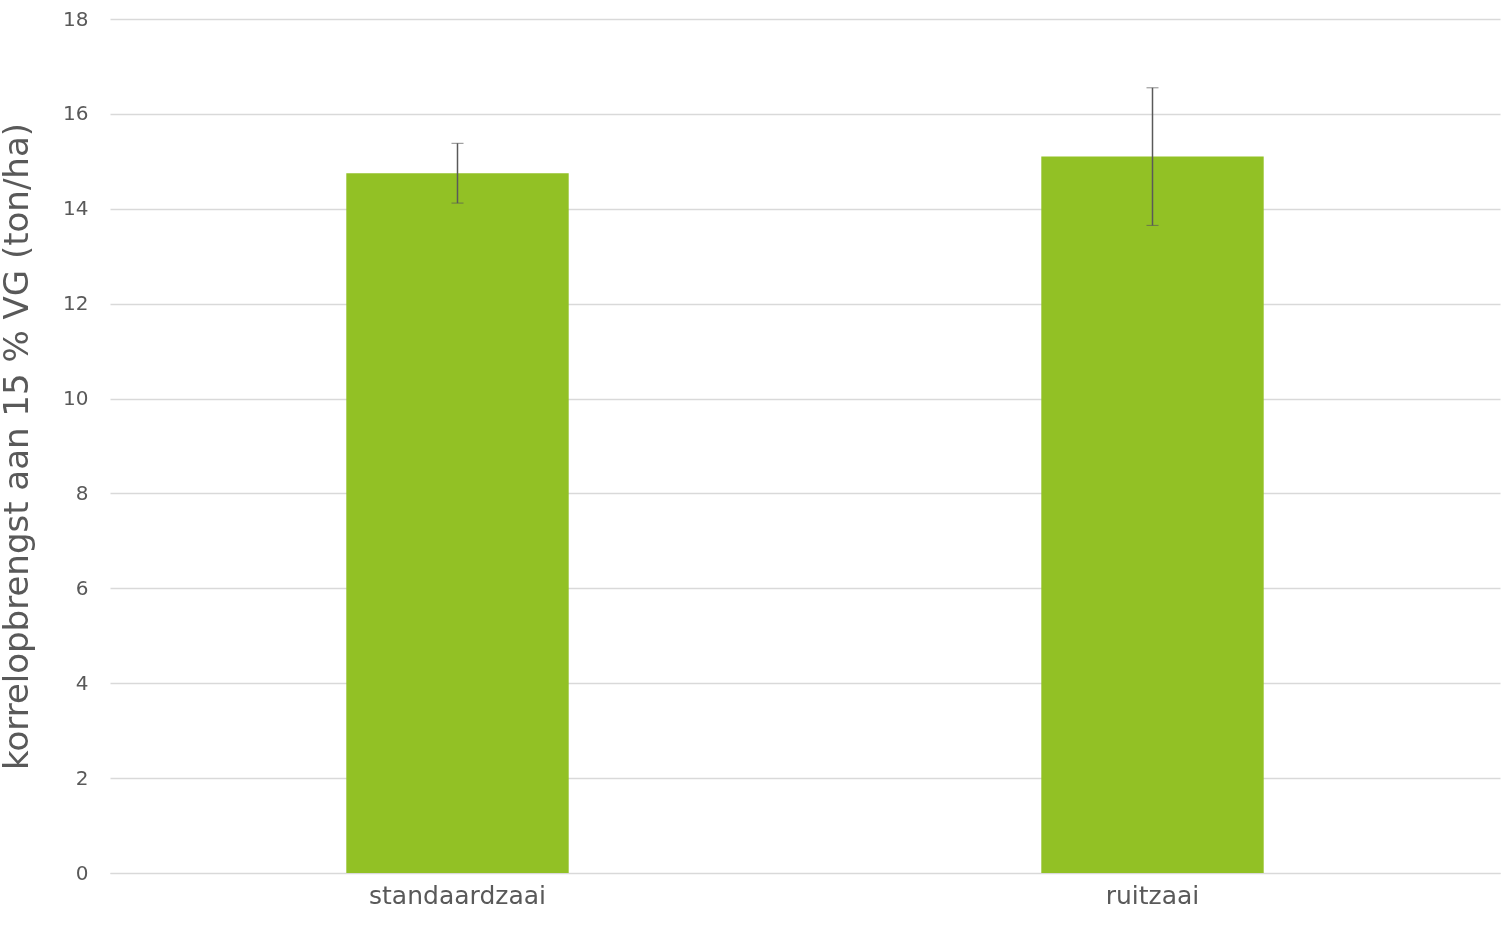 This screenshot has height=932, width=1505. I want to click on x-tick-label: standaardzaai, so click(457, 895).